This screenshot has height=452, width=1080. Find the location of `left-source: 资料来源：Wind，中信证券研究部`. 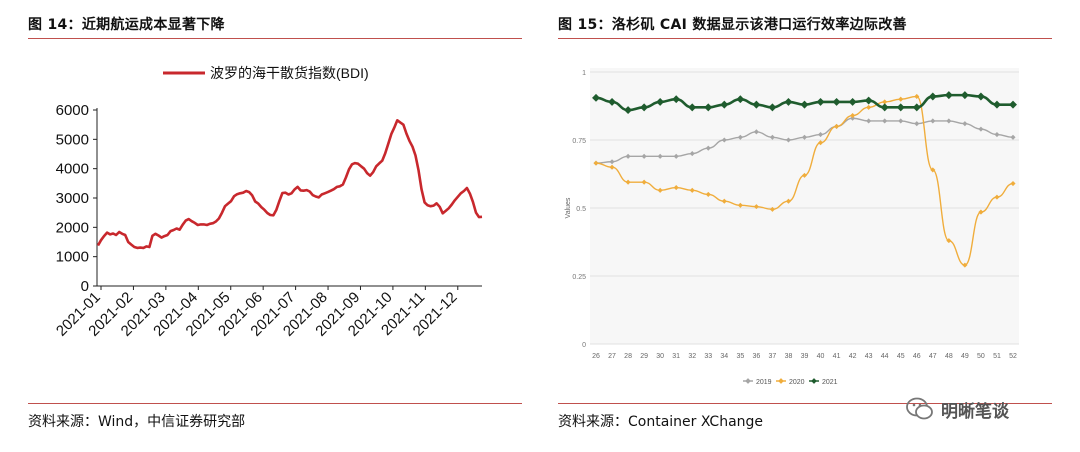

left-source: 资料来源：Wind，中信证券研究部 is located at coordinates (137, 422).